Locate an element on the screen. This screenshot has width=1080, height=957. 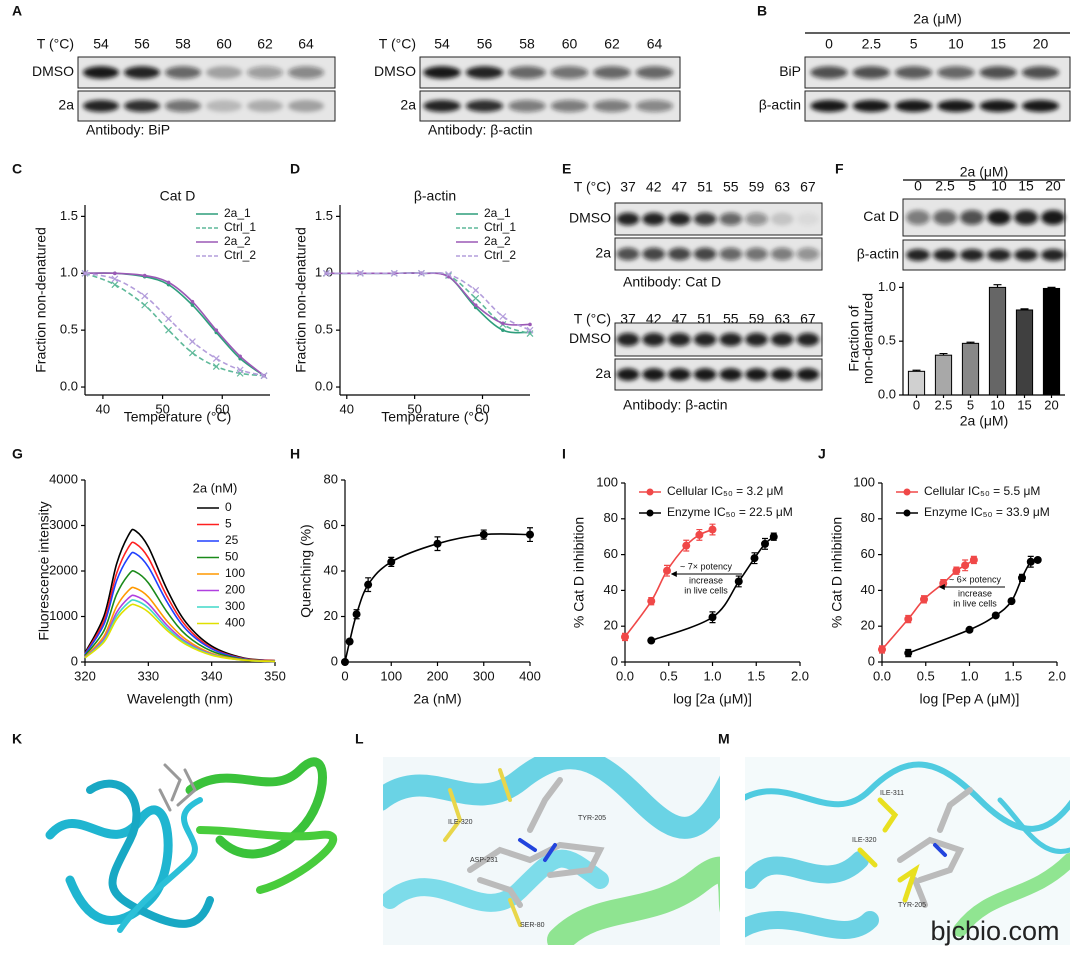
residue-label: ILE-320 is located at coordinates (864, 840).